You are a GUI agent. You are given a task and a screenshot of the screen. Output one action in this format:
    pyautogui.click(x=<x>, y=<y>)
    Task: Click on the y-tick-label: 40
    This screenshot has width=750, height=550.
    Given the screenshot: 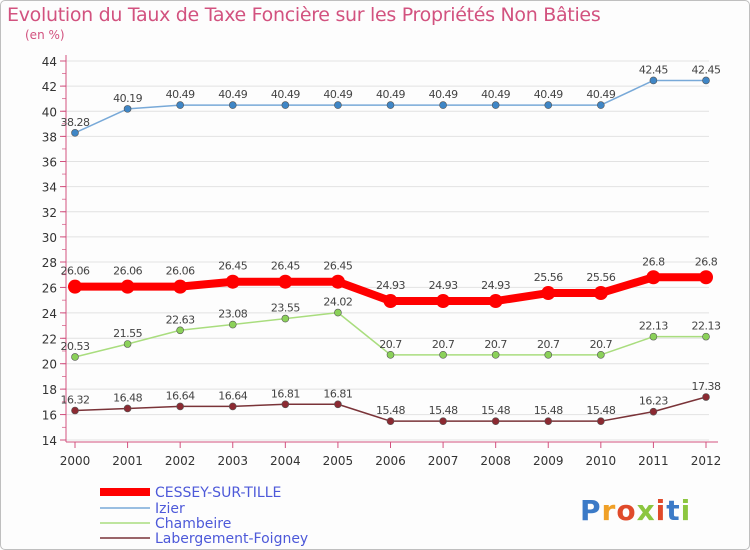 What is the action you would take?
    pyautogui.click(x=49, y=112)
    